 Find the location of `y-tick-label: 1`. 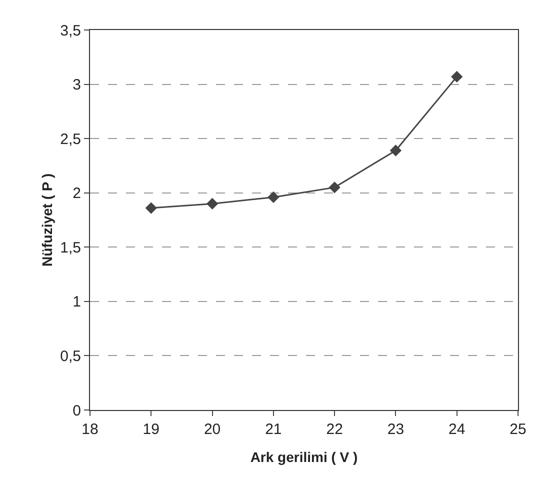

y-tick-label: 1 is located at coordinates (76, 302).